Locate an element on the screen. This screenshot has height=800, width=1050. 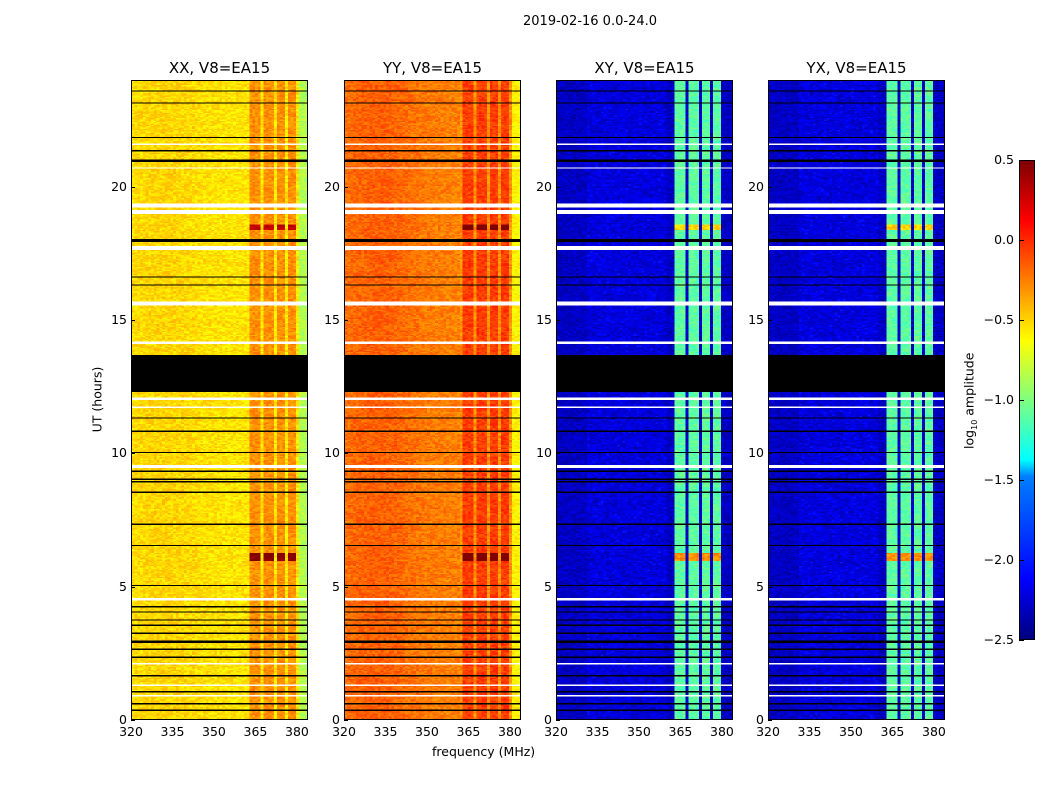
colorbar-tick-label: −1.0 is located at coordinates (998, 399).